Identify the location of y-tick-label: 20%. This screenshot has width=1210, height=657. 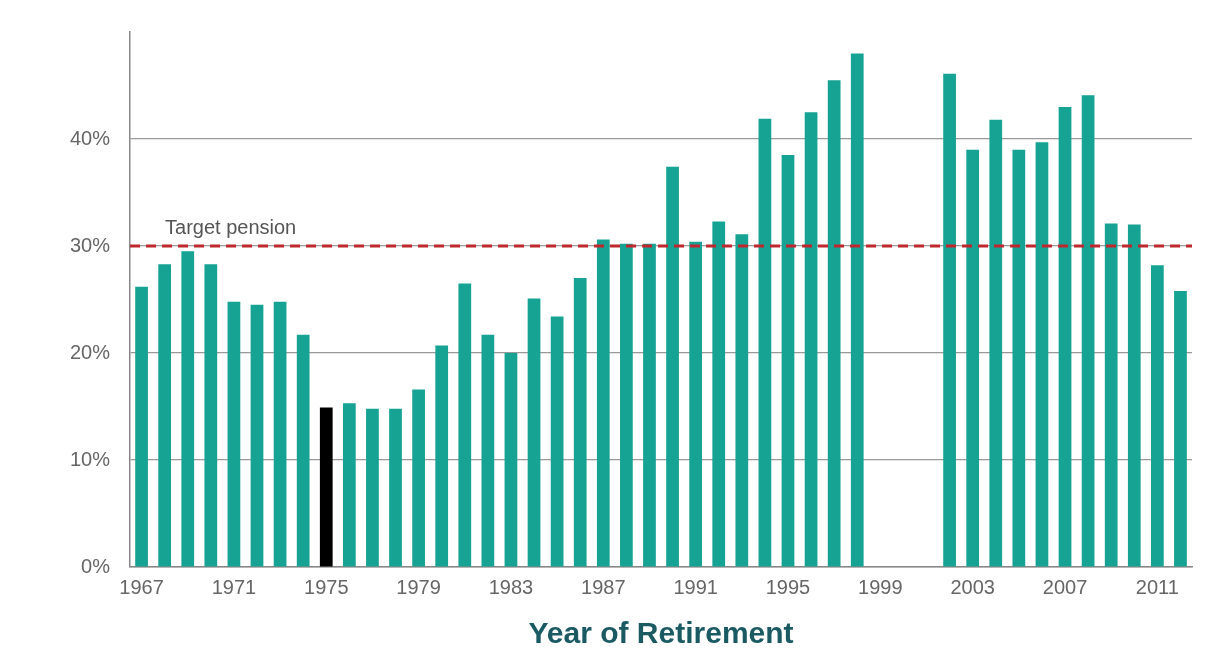
(90, 351).